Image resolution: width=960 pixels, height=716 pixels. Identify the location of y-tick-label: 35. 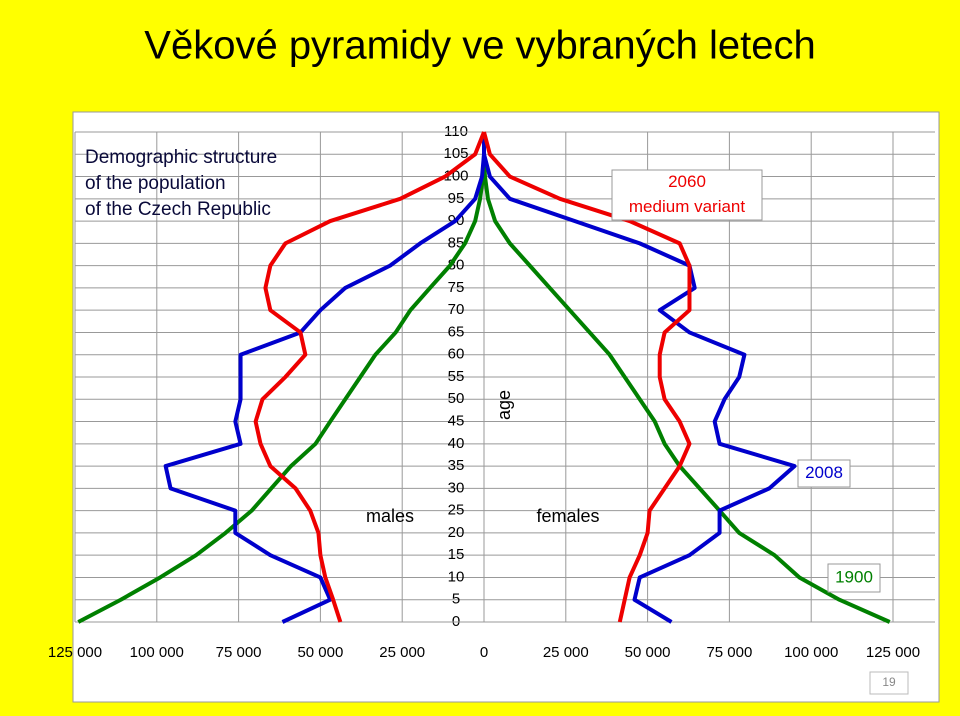
(456, 465).